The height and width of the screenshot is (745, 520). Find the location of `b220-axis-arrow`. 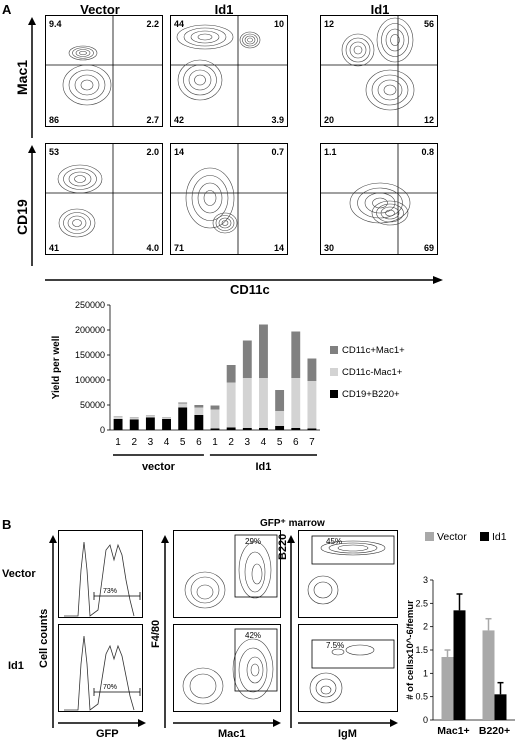

b220-axis-arrow is located at coordinates (291, 631).